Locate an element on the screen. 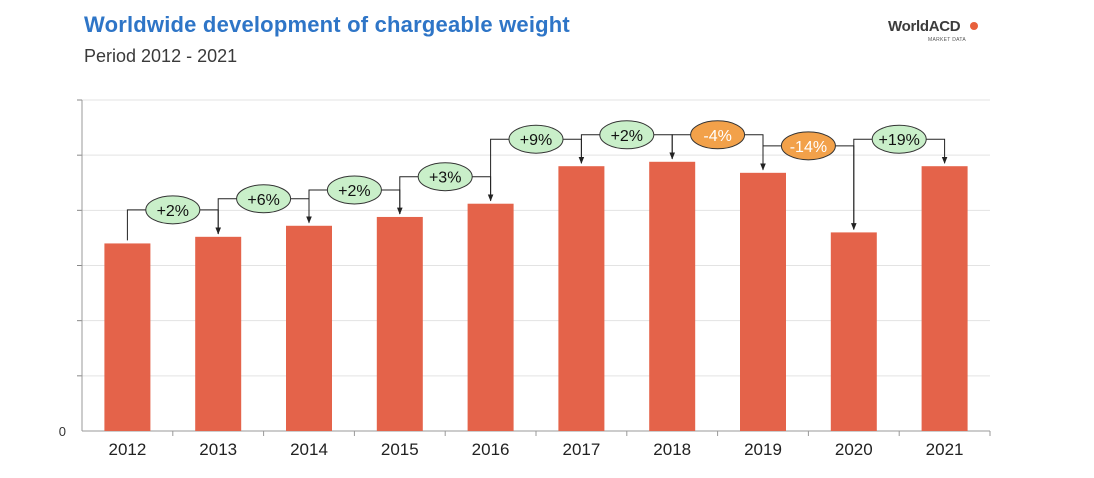  change-label: +6% is located at coordinates (263, 200).